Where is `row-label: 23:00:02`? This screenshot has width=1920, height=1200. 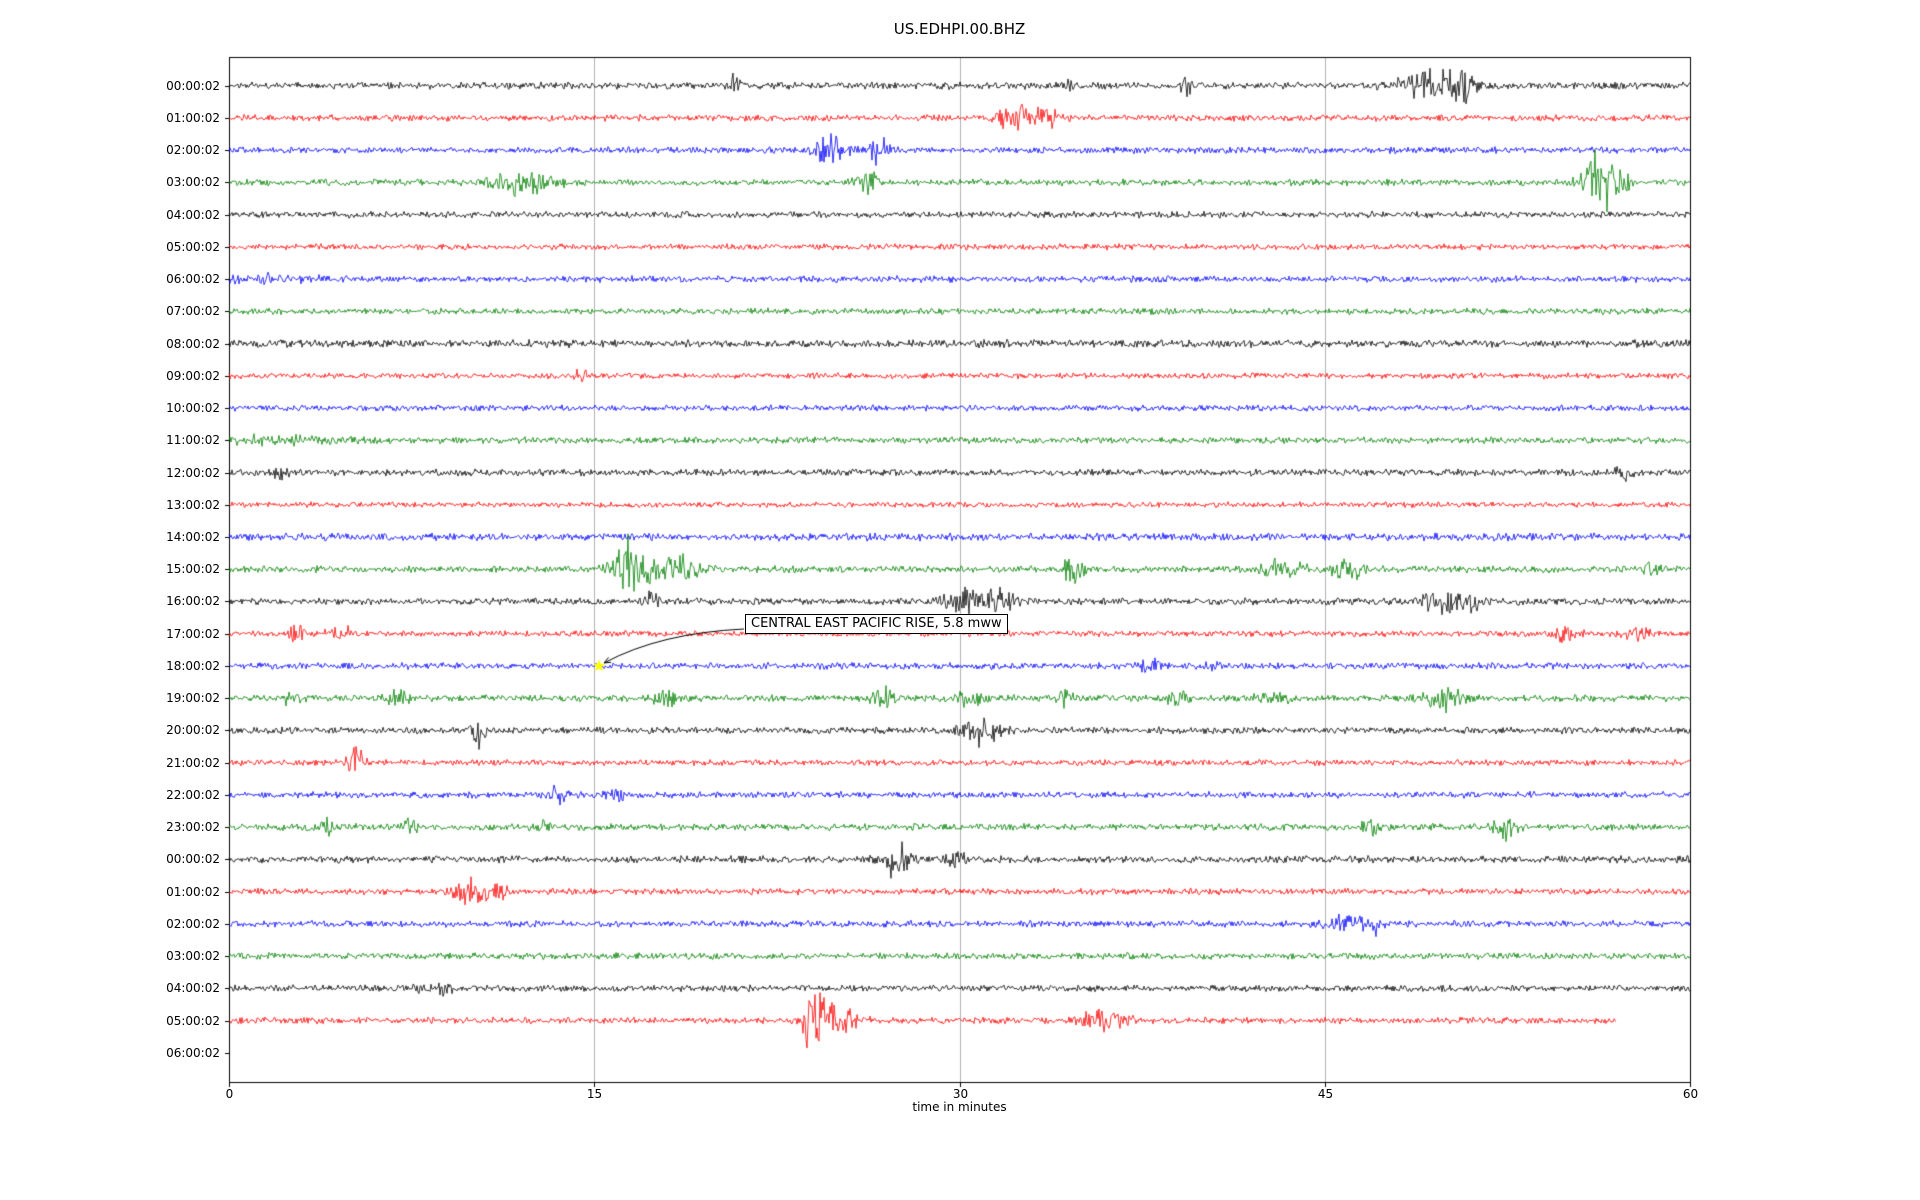
row-label: 23:00:02 is located at coordinates (193, 827).